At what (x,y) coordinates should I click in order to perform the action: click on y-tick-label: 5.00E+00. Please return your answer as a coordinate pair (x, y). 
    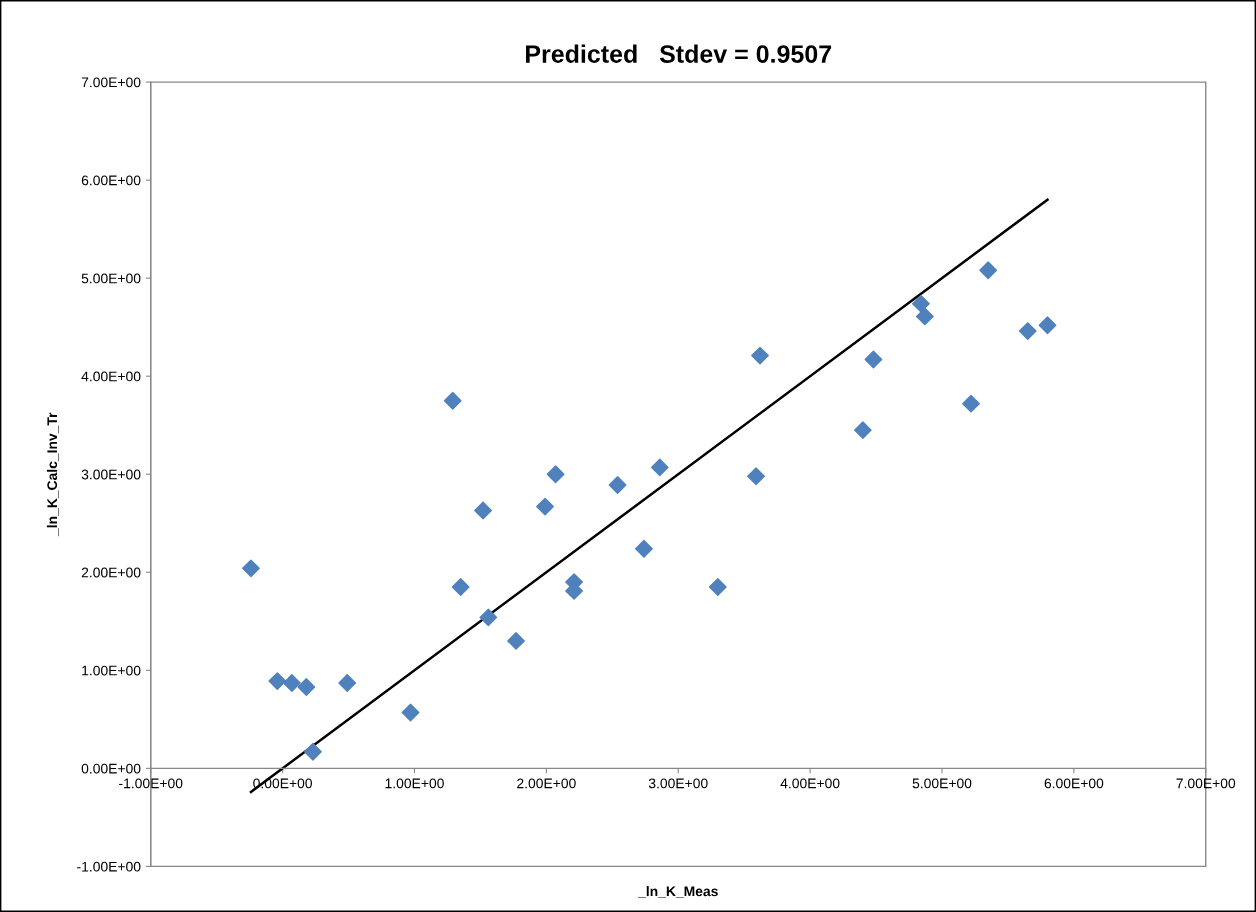
    Looking at the image, I should click on (111, 278).